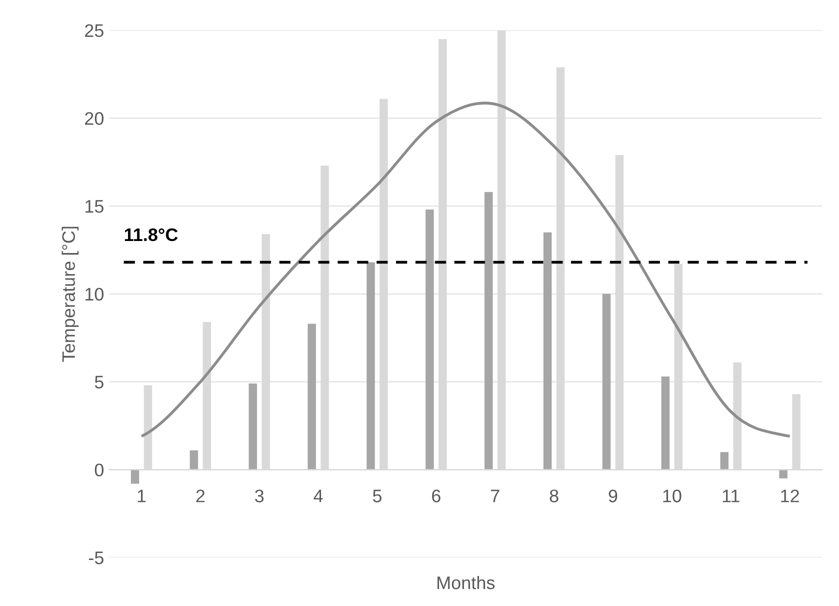  I want to click on x-tick-label: 3, so click(259, 496).